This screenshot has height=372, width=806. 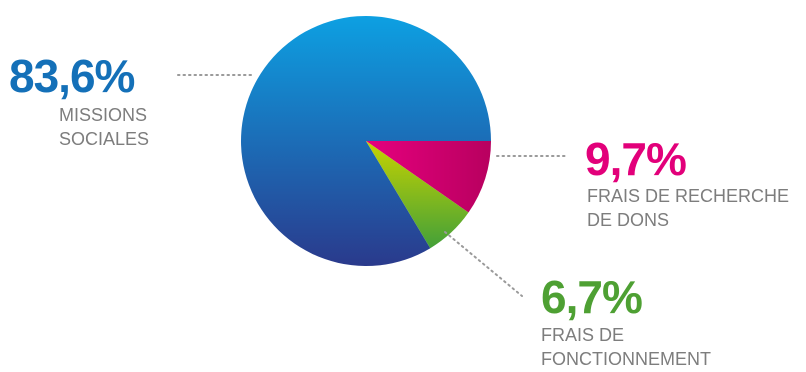 I want to click on pie-slice-fonctionnement, so click(x=417, y=195).